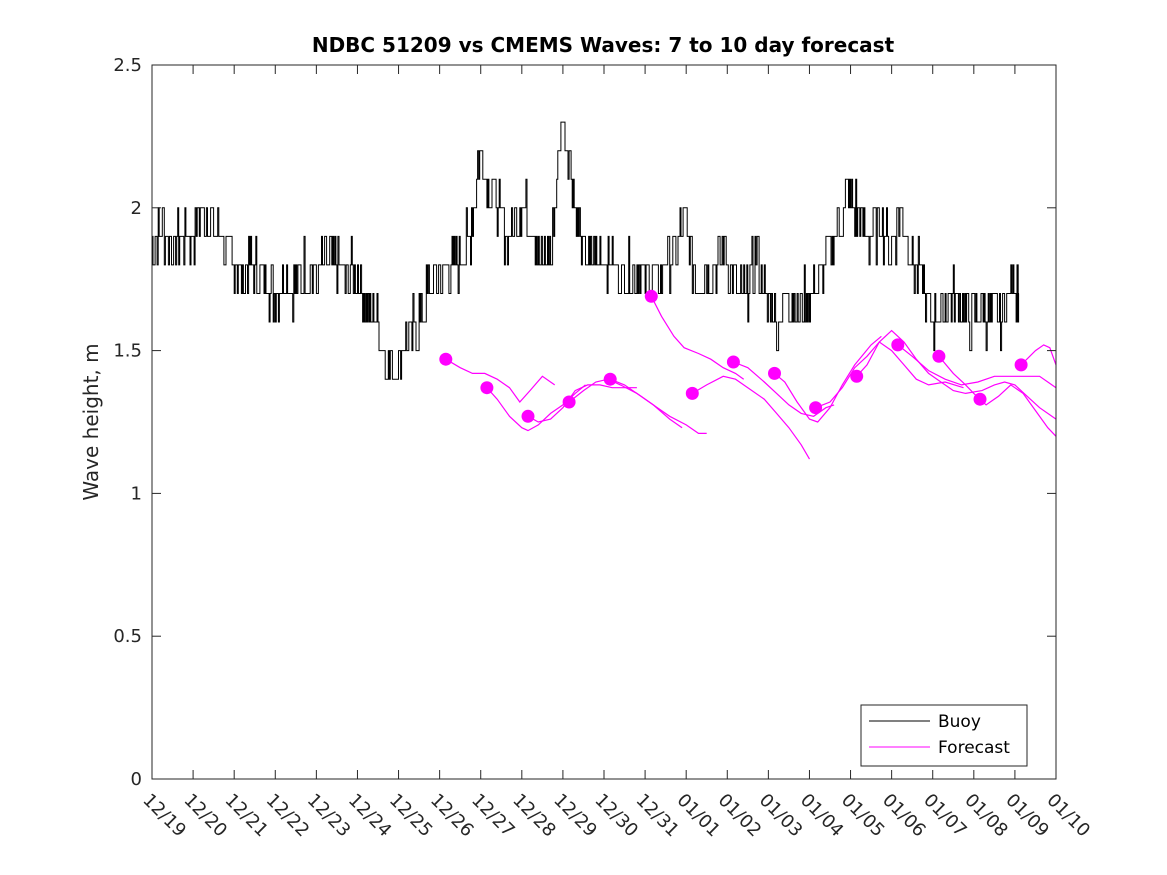  Describe the element at coordinates (959, 722) in the screenshot. I see `legend-buoy-label: Buoy` at that location.